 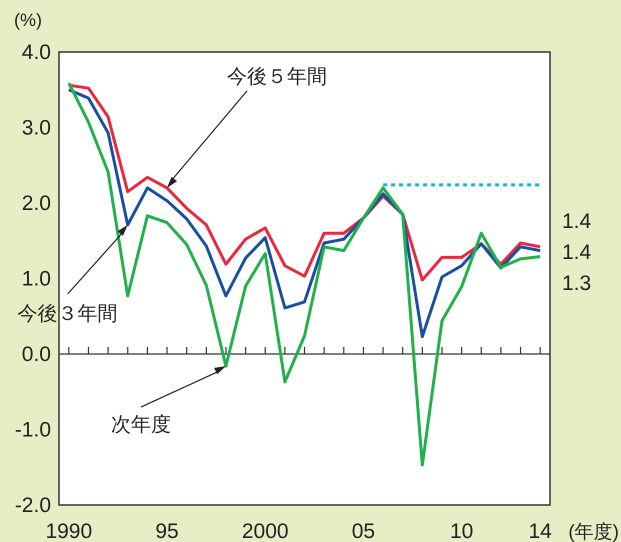 What do you see at coordinates (68, 313) in the screenshot?
I see `annotation: 今後３年間` at bounding box center [68, 313].